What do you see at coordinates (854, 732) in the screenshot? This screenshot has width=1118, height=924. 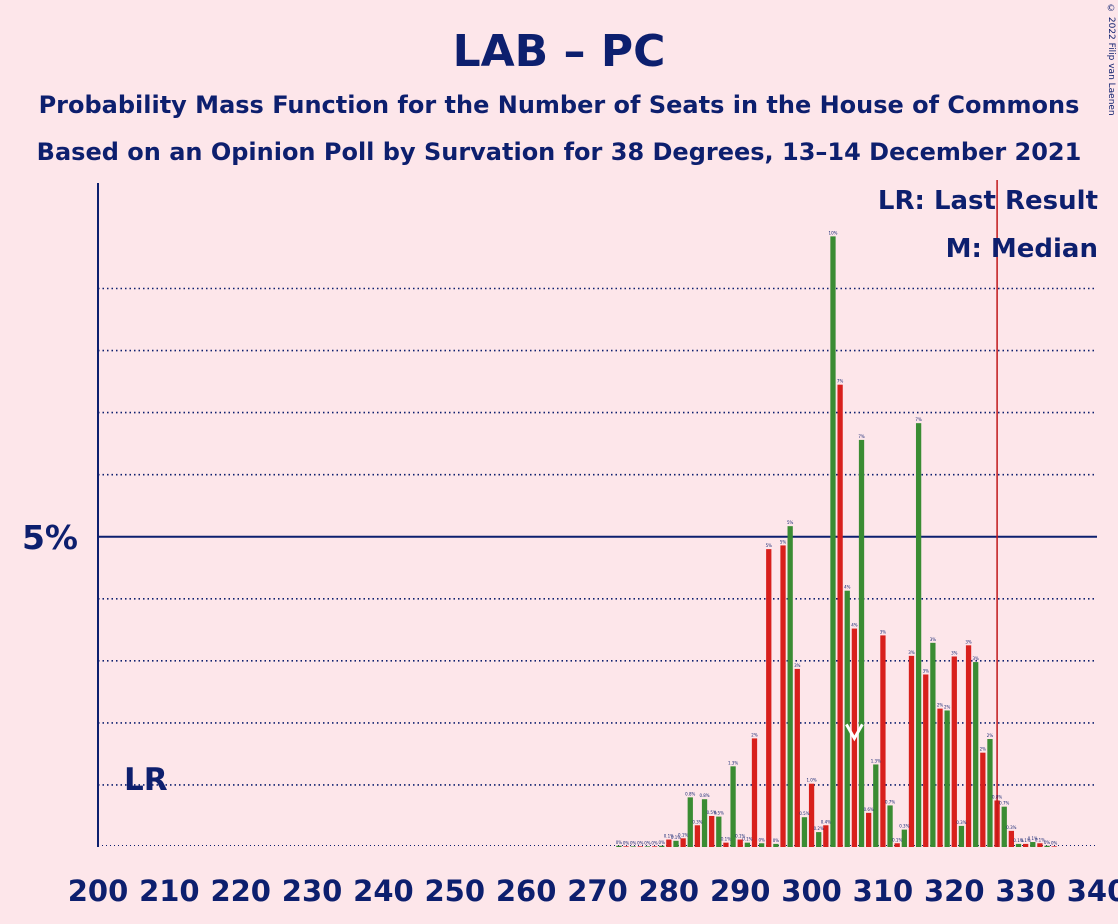 I see `median-marker` at bounding box center [854, 732].